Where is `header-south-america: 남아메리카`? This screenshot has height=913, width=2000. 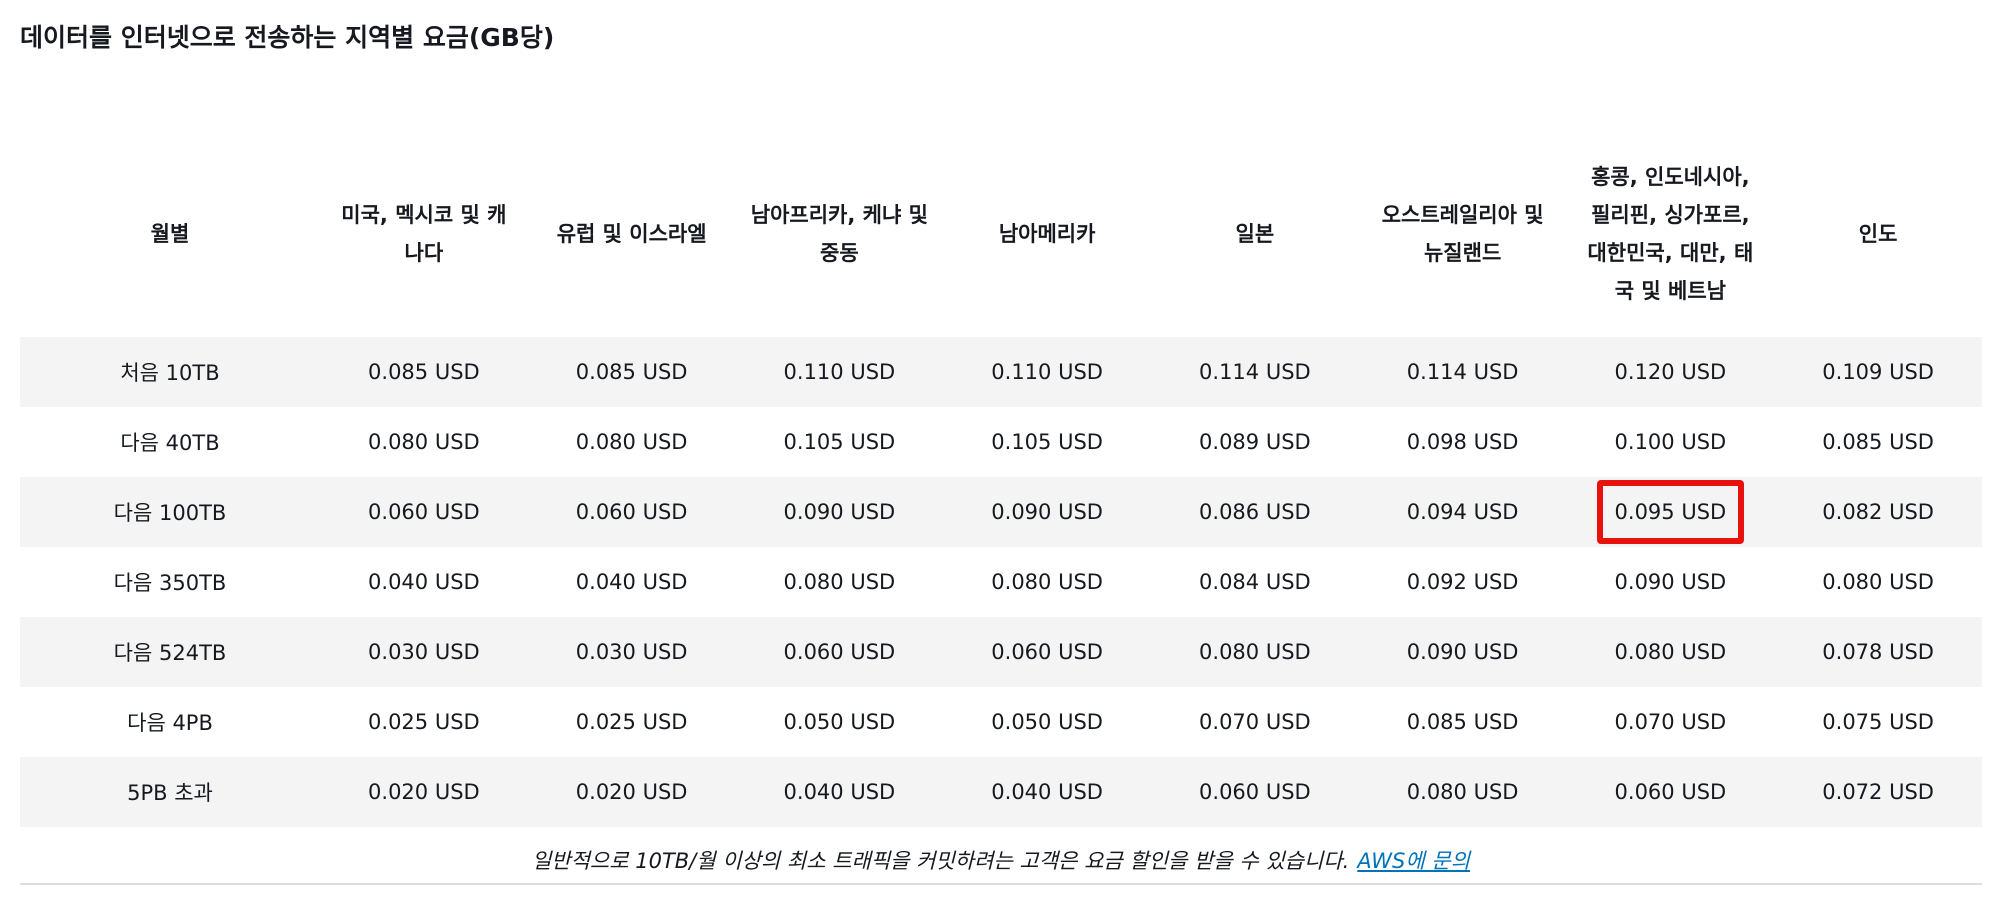 header-south-america: 남아메리카 is located at coordinates (1047, 233).